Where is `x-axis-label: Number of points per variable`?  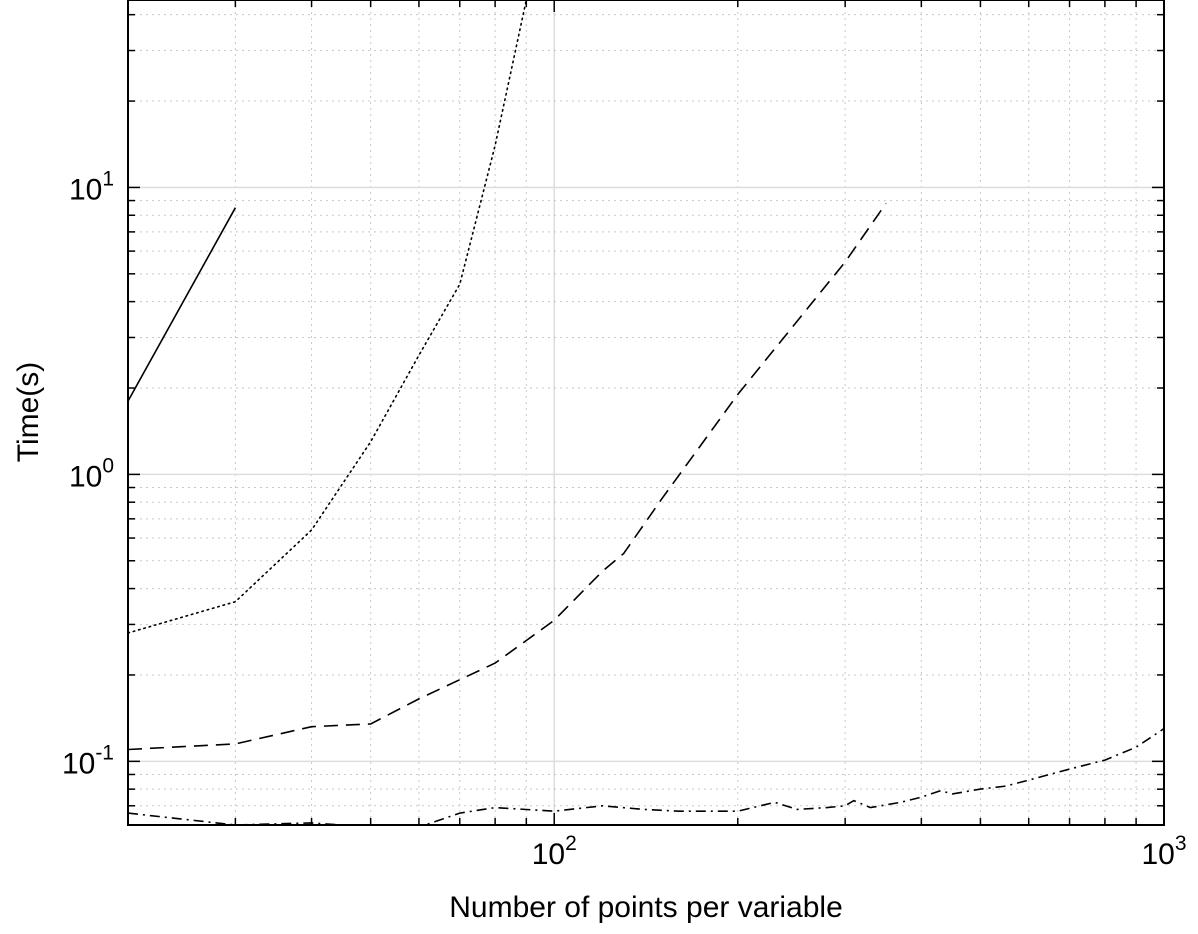
x-axis-label: Number of points per variable is located at coordinates (646, 907).